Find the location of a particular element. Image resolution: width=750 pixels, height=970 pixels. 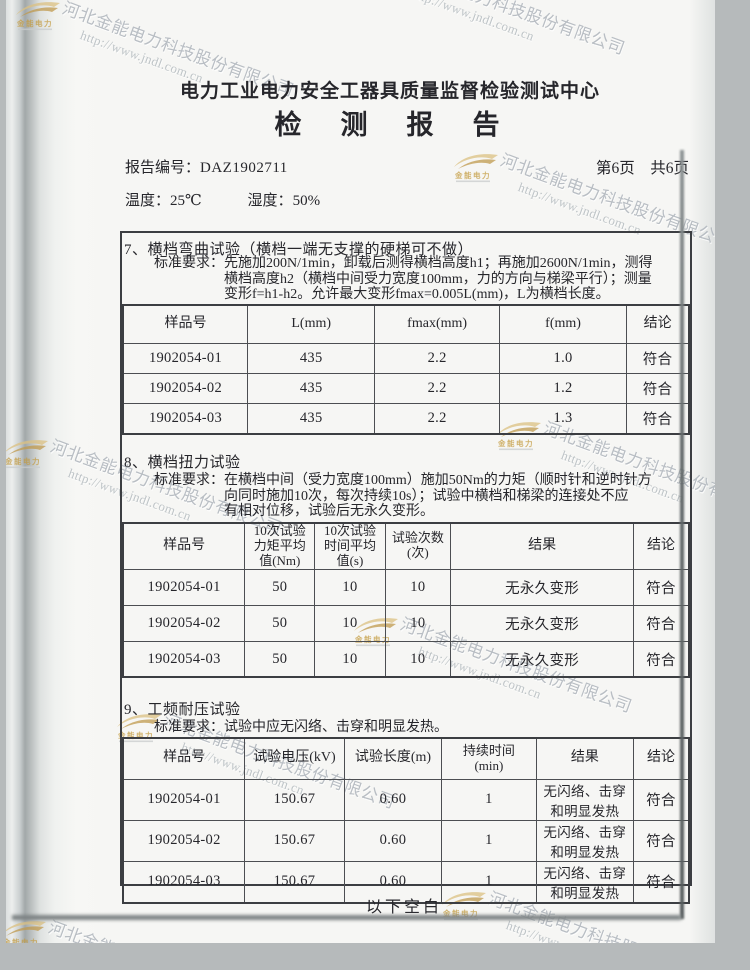

table-header-cell: 10次试验 力矩平均 值(Nm) is located at coordinates (280, 546).